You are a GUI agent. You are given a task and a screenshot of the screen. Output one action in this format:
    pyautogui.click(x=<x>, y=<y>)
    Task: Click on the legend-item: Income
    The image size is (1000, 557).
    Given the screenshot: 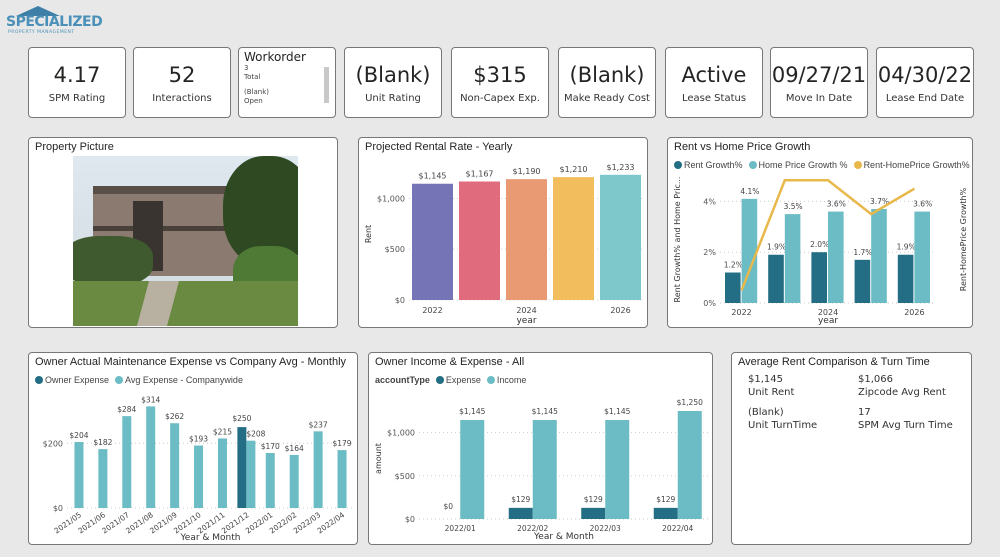 What is the action you would take?
    pyautogui.click(x=506, y=380)
    